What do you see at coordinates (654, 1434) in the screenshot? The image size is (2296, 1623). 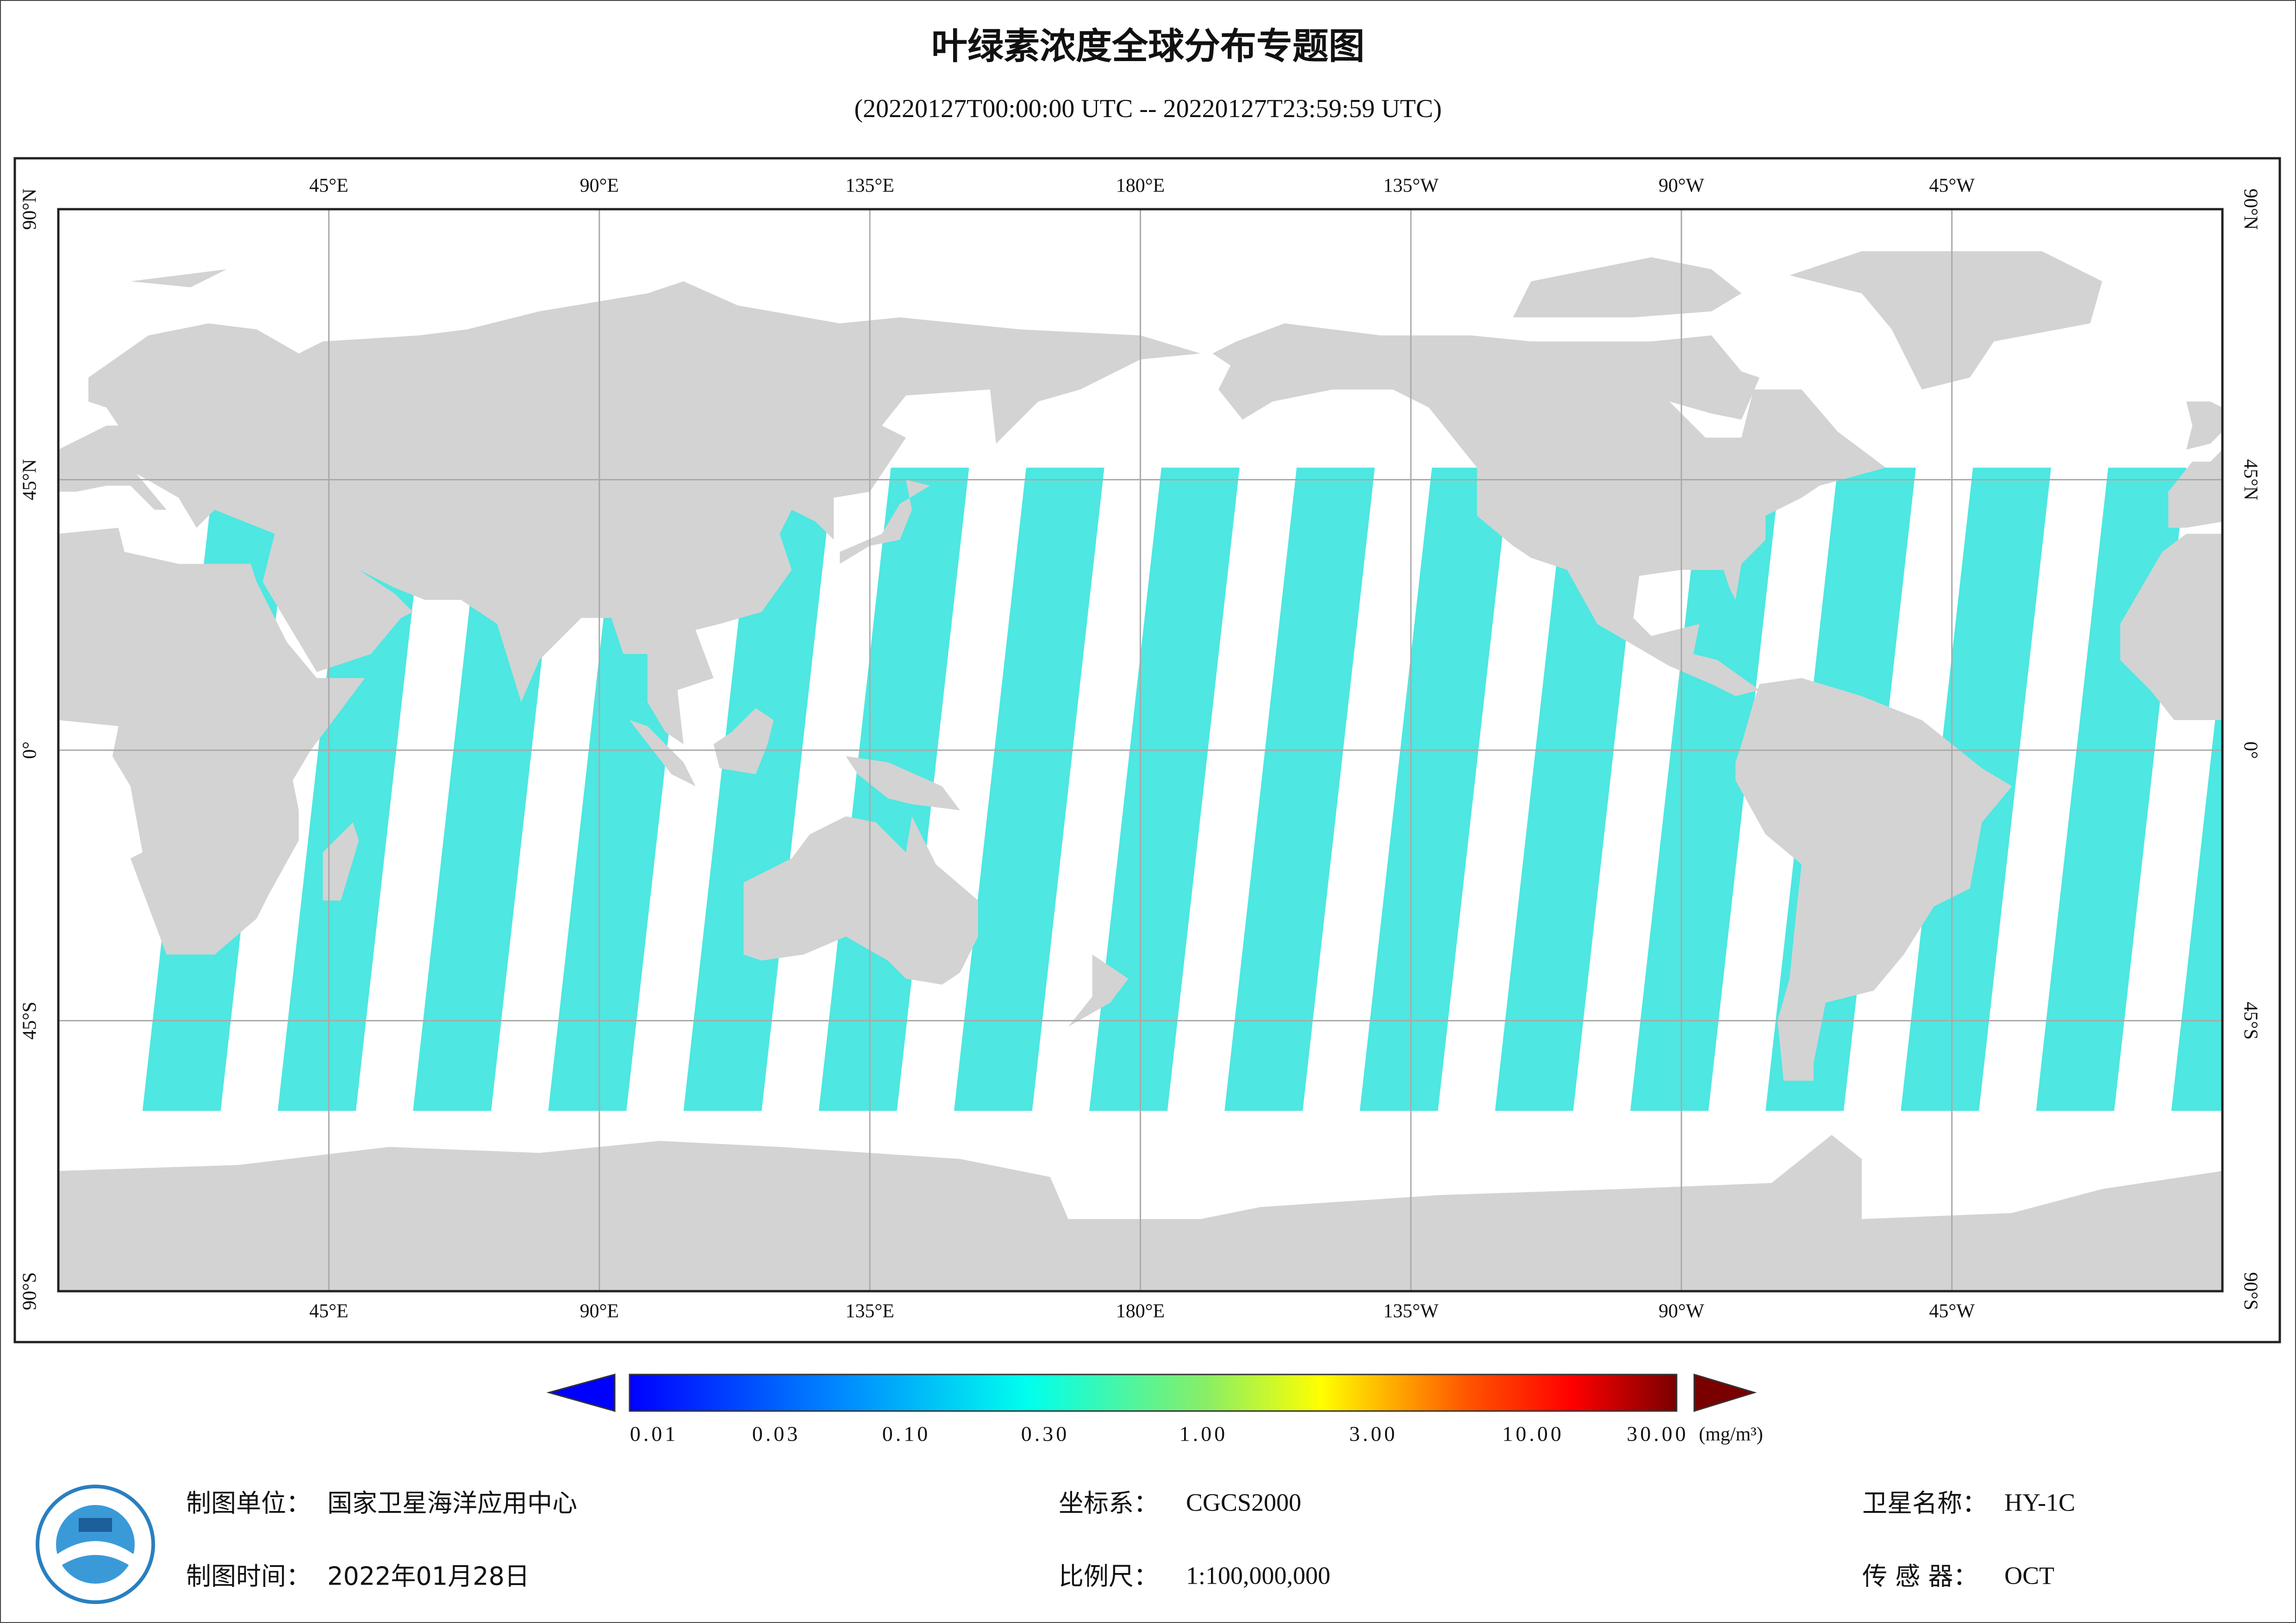 I see `colorbar-label: 0.01` at bounding box center [654, 1434].